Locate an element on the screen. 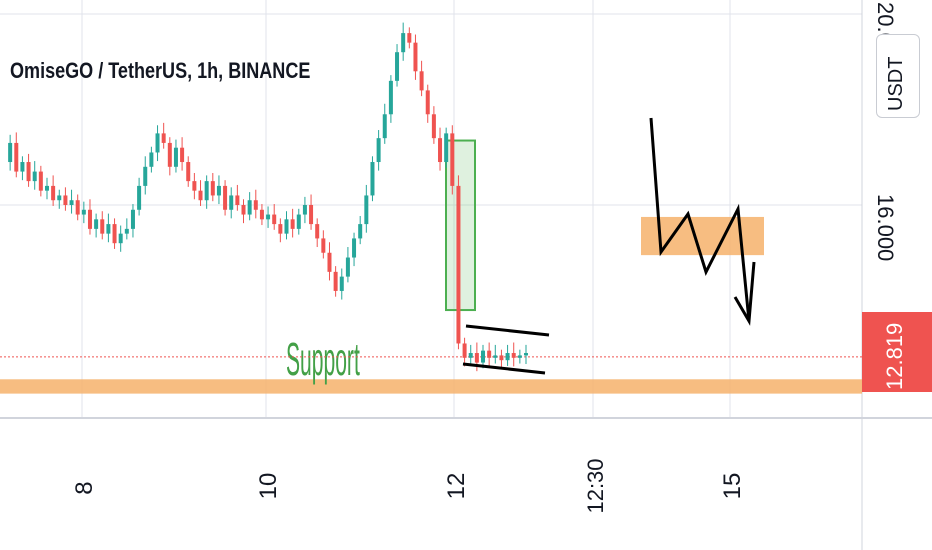 Image resolution: width=932 pixels, height=550 pixels. x-tick-12: 12 is located at coordinates (456, 486).